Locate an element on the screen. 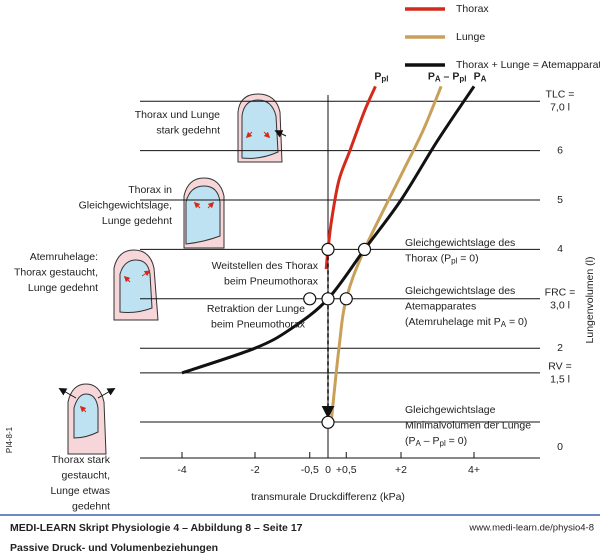  text-run: Atemapparates is located at coordinates (440, 306).